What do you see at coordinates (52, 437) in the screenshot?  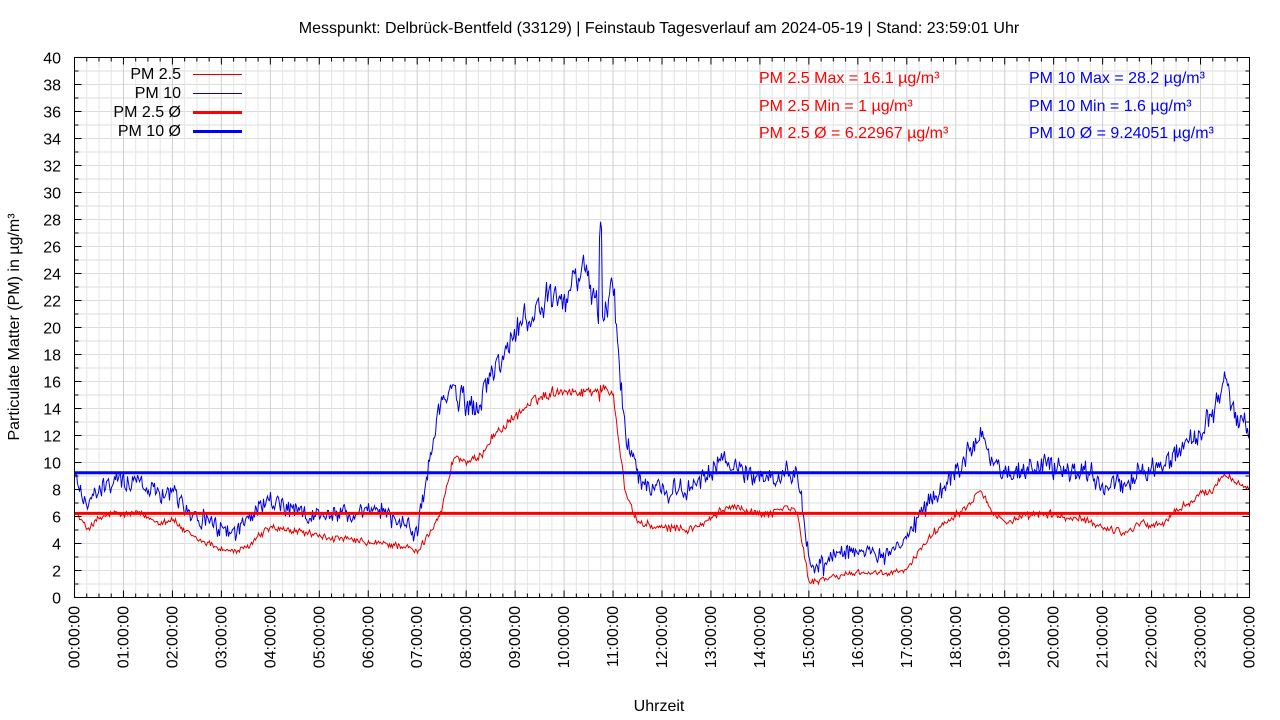 I see `y-tick-label: 12` at bounding box center [52, 437].